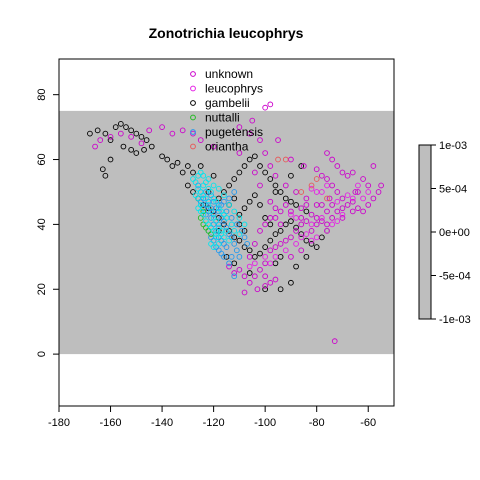 The image size is (480, 480). What do you see at coordinates (444, 233) in the screenshot?
I see `colorbar: 1e-03 5e-04 0e+00 -5e-04 -1e-03` at bounding box center [444, 233].